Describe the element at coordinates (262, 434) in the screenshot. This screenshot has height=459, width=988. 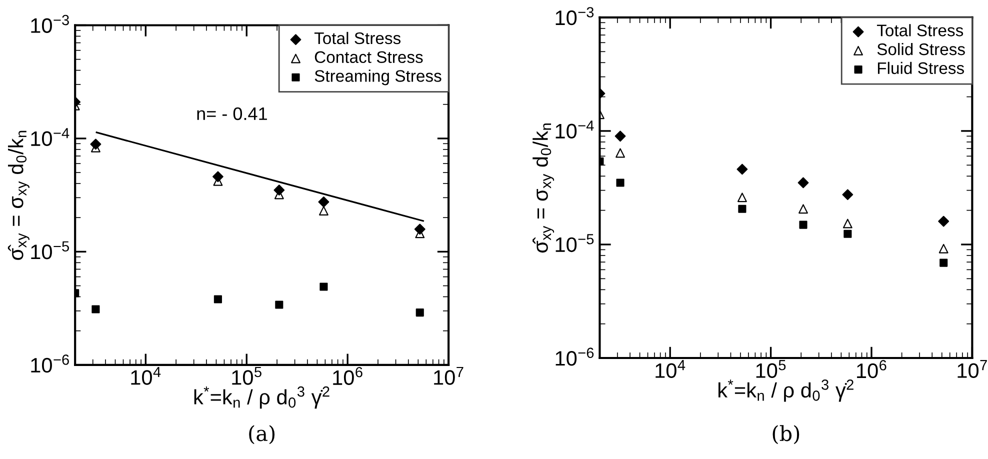
I see `text: (a)` at that location.